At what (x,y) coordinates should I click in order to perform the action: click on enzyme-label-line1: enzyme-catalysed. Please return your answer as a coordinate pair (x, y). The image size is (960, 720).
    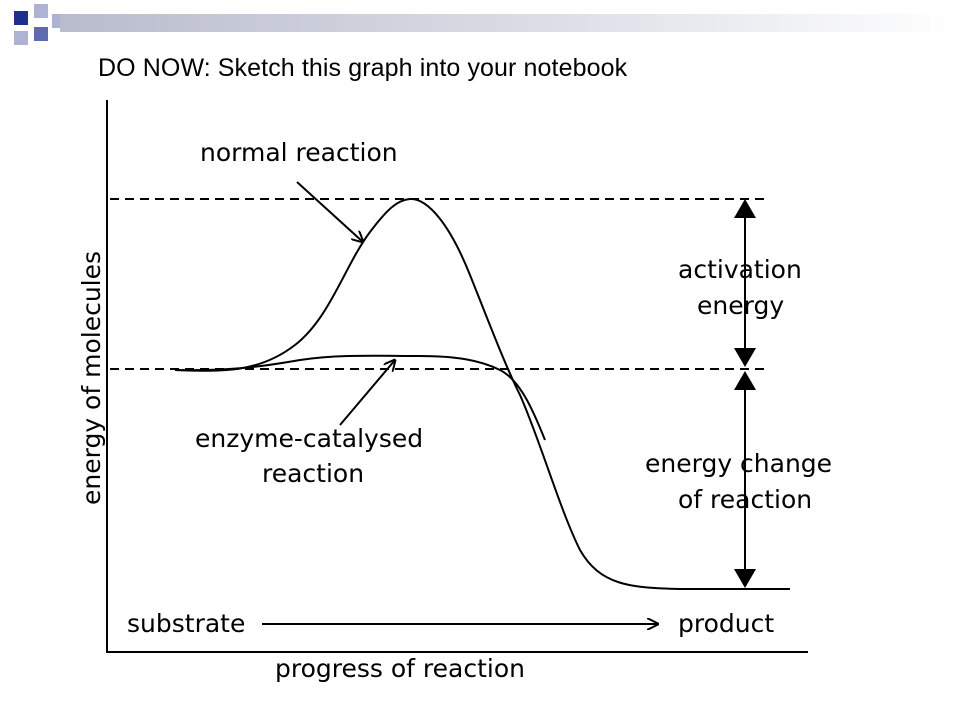
    Looking at the image, I should click on (309, 438).